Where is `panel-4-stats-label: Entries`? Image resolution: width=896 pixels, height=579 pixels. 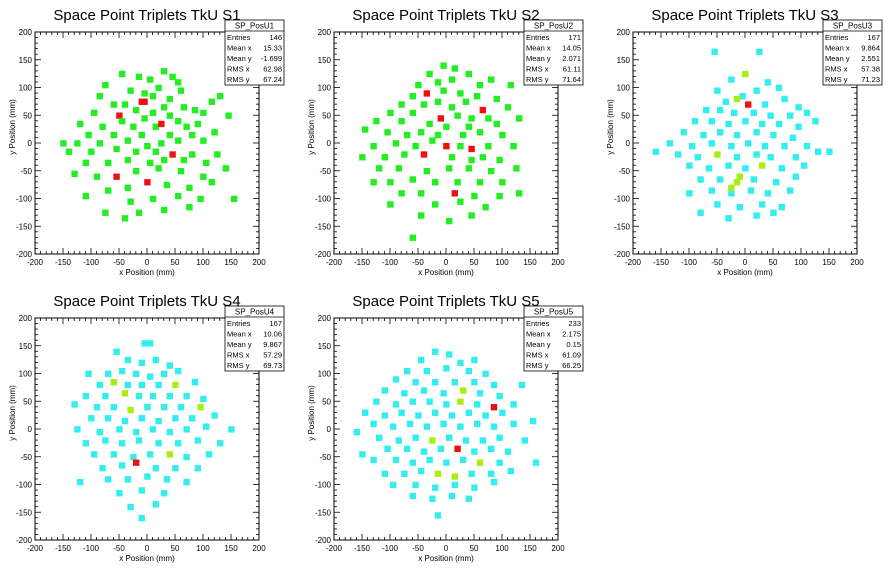 panel-4-stats-label: Entries is located at coordinates (239, 323).